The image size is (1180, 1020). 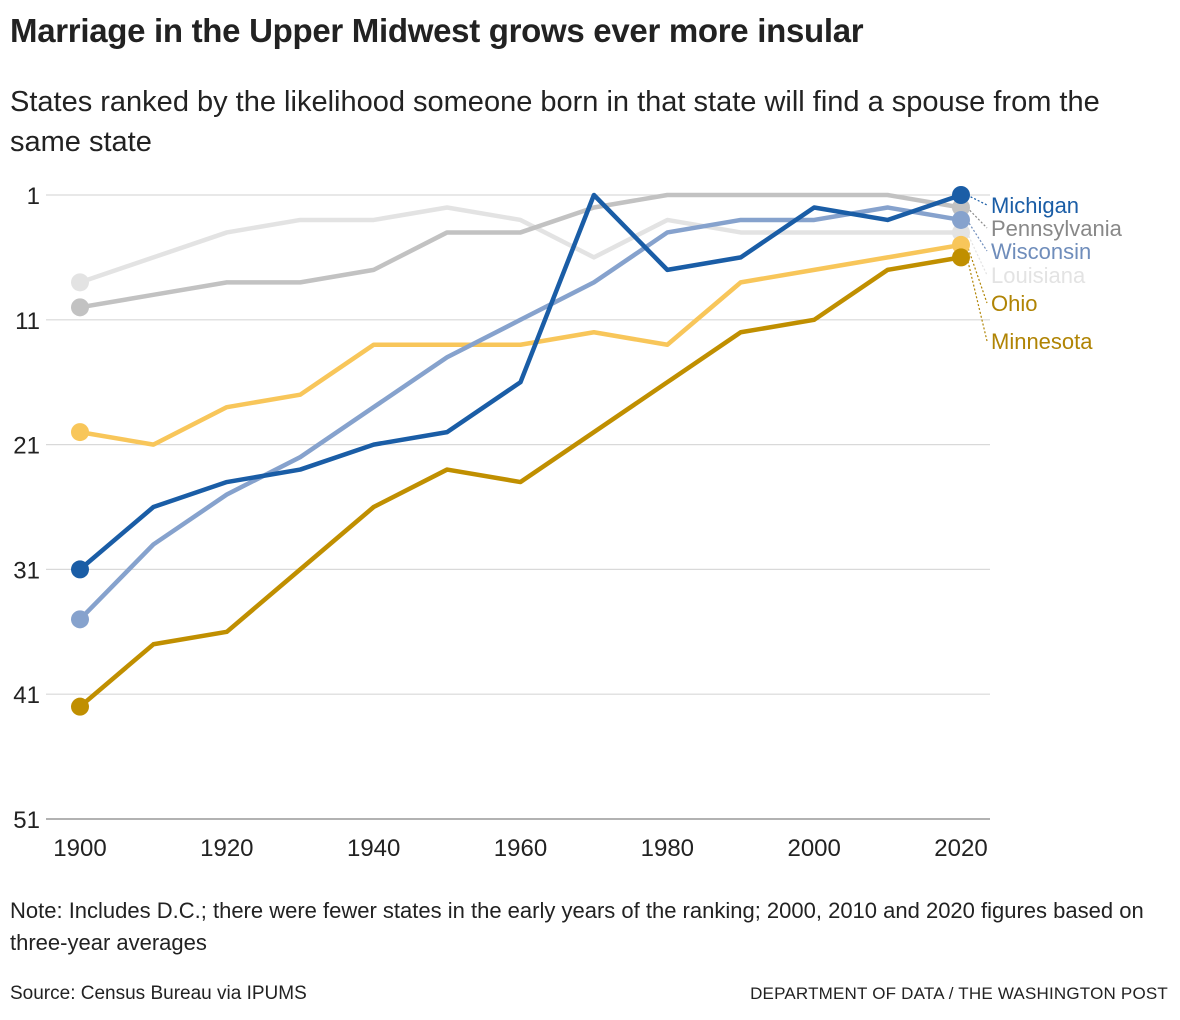 What do you see at coordinates (27, 321) in the screenshot?
I see `y-tick-label: 11` at bounding box center [27, 321].